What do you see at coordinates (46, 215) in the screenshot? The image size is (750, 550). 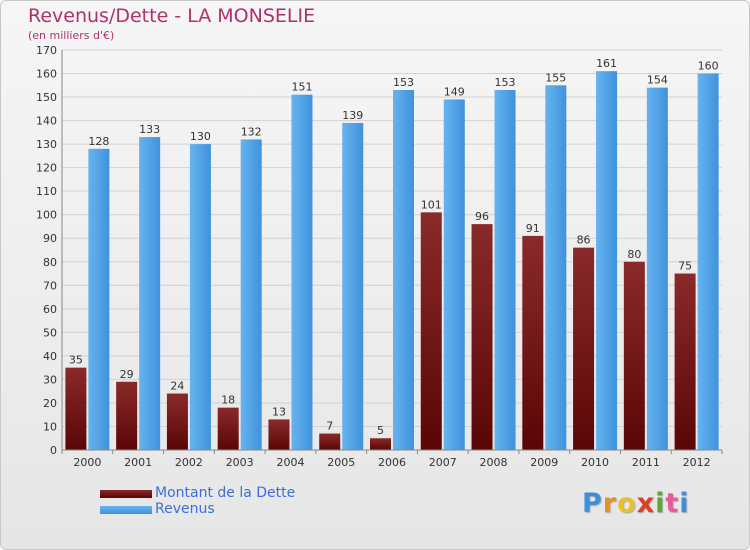 I see `y-tick-label: 100` at bounding box center [46, 215].